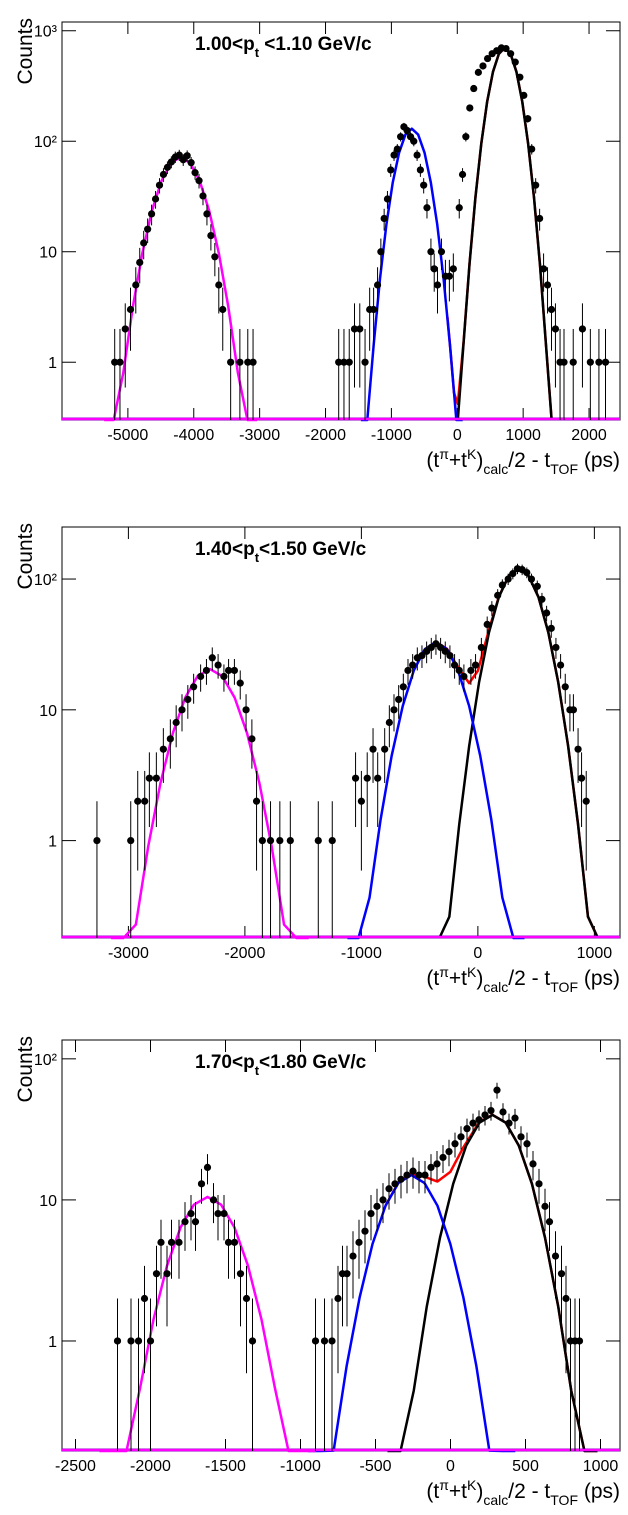 This screenshot has width=628, height=1515. Describe the element at coordinates (523, 435) in the screenshot. I see `x-tick-label: 1000` at that location.